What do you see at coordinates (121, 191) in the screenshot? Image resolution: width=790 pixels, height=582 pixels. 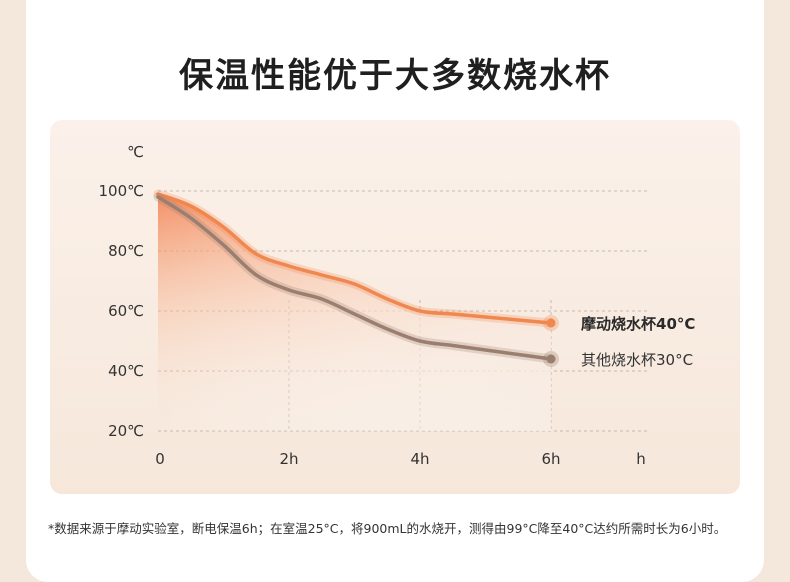 I see `y-tick-label: 100℃` at bounding box center [121, 191].